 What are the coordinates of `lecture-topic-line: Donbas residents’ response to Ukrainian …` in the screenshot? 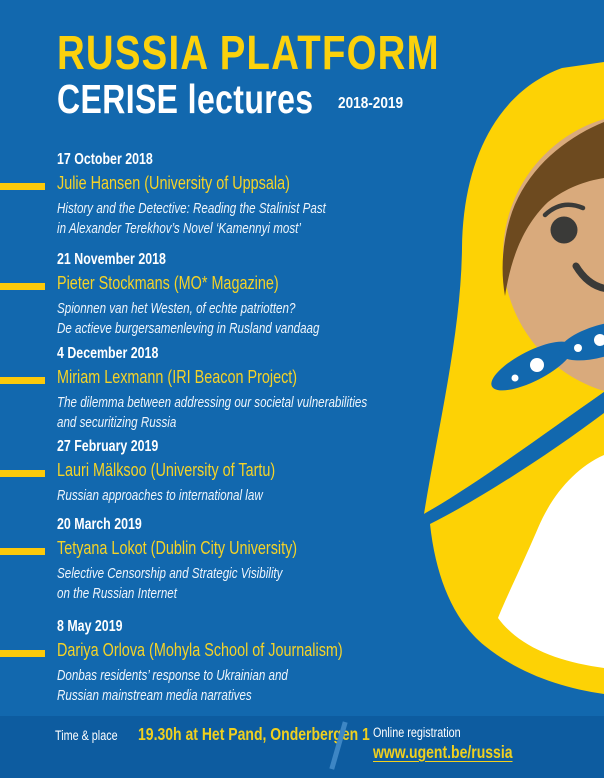 It's located at (172, 676).